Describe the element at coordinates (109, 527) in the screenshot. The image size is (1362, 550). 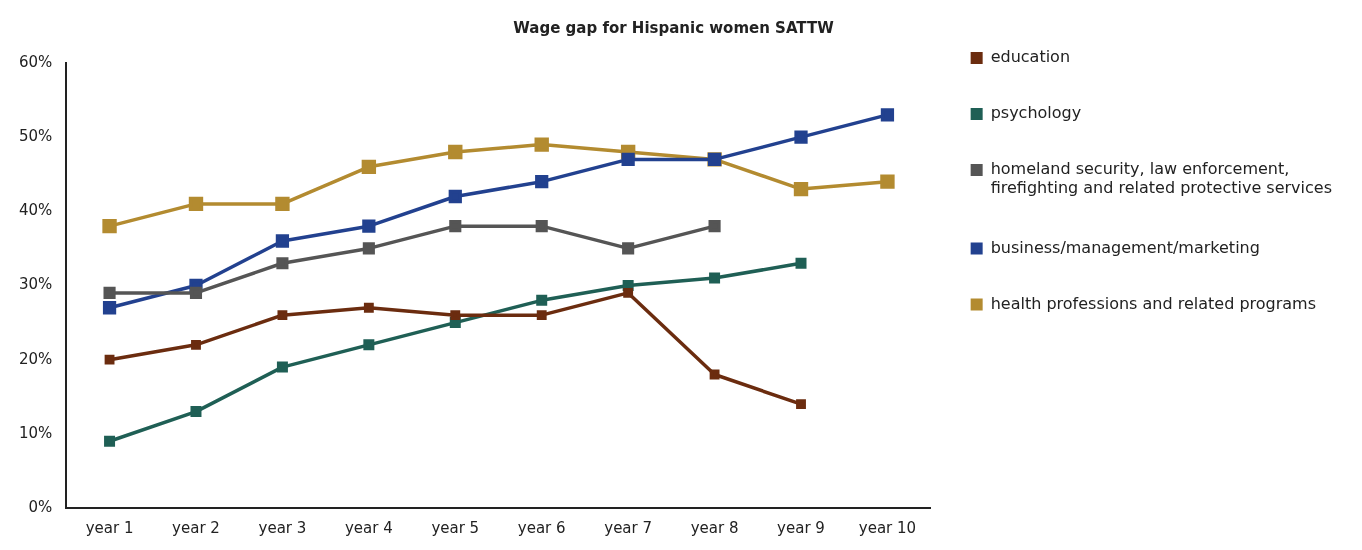
I see `x-tick-label: year 1` at that location.